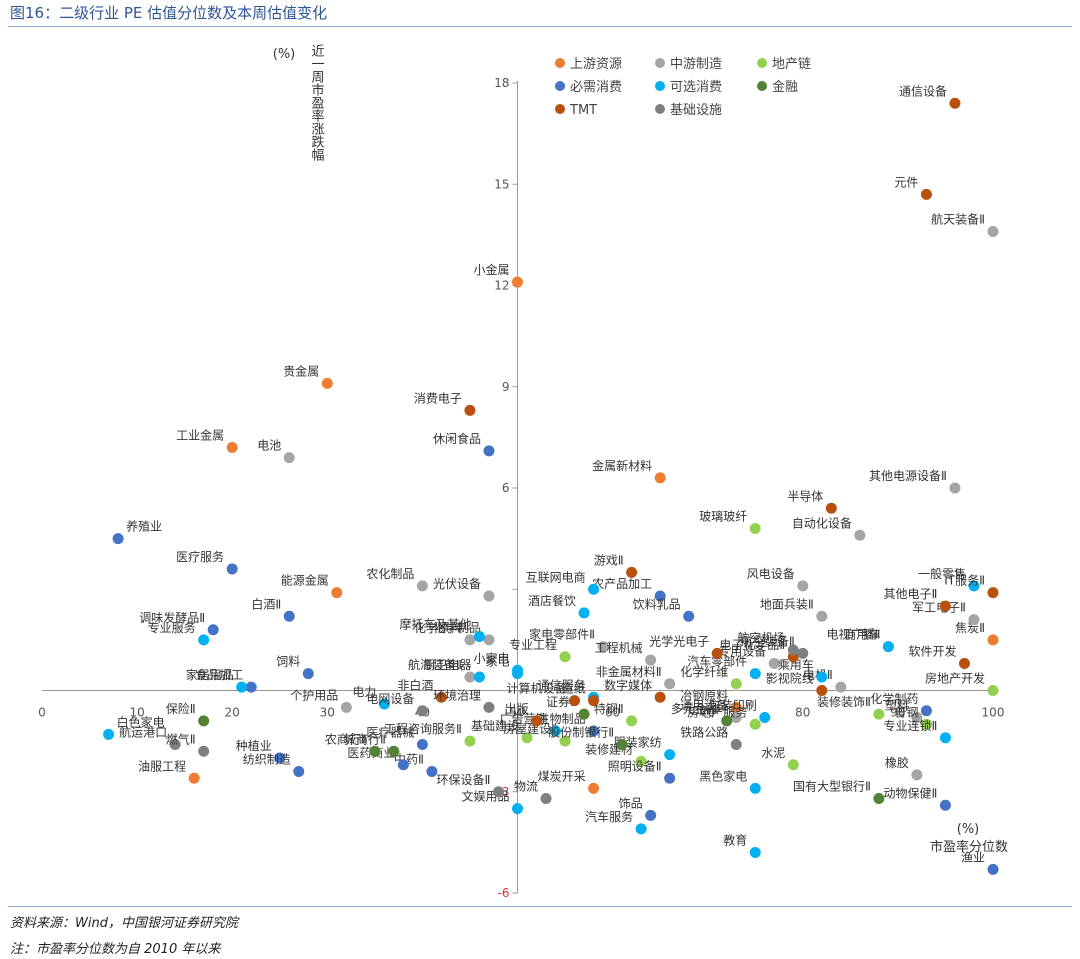  What do you see at coordinates (629, 671) in the screenshot?
I see `data-point-label: 非金属材料Ⅱ` at bounding box center [629, 671].